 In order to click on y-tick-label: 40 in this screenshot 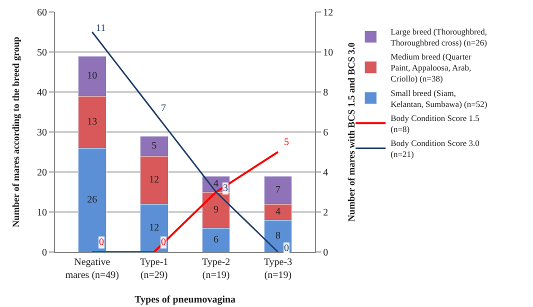, I will do `click(42, 93)`.